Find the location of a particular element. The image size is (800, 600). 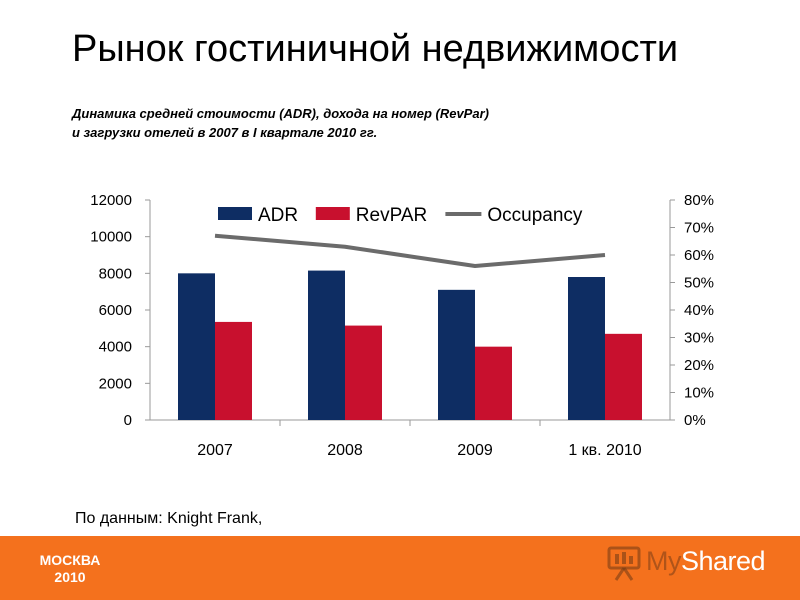

y-right-tick-label: 10% is located at coordinates (699, 393).